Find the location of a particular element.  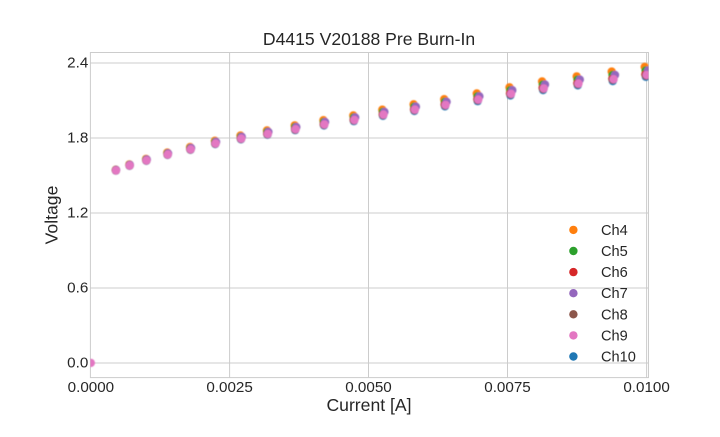

svg-text: Voltage is located at coordinates (52, 215).